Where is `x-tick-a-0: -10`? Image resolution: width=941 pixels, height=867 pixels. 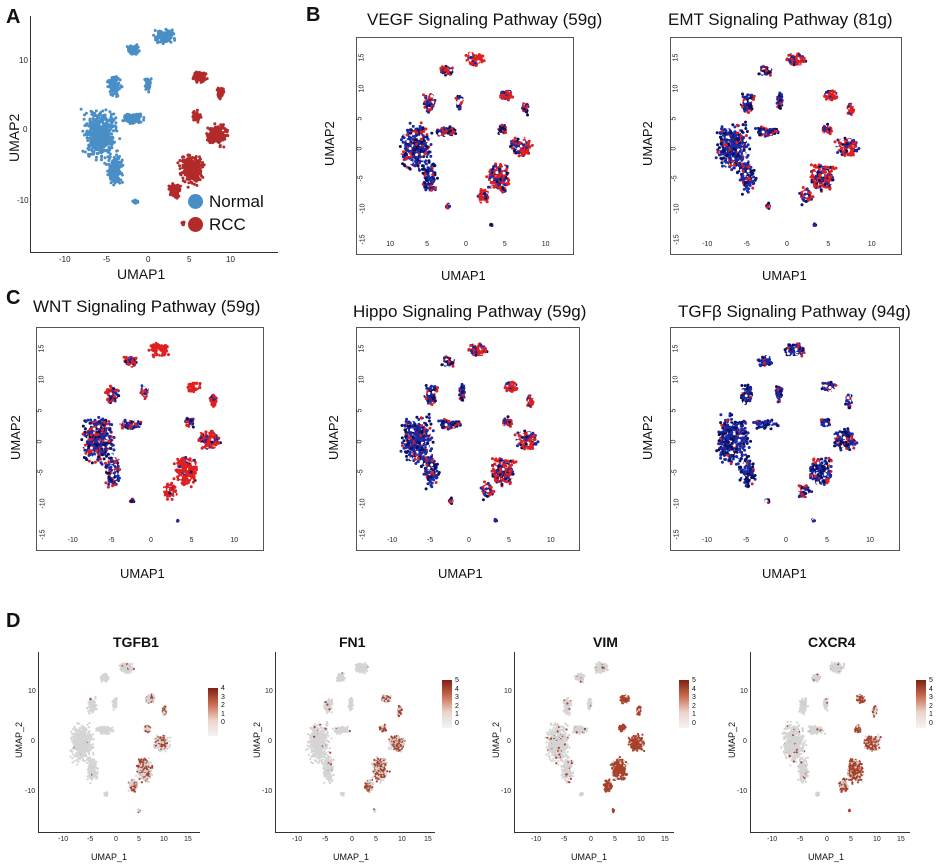 x-tick-a-0: -10 is located at coordinates (65, 259).